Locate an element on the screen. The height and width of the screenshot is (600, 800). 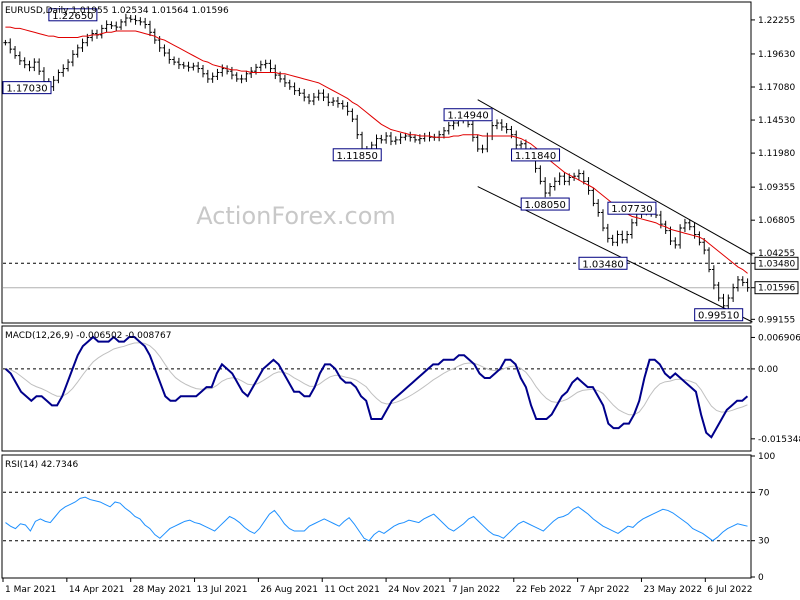
x-tick-label: 23 May 2022 is located at coordinates (672, 590).